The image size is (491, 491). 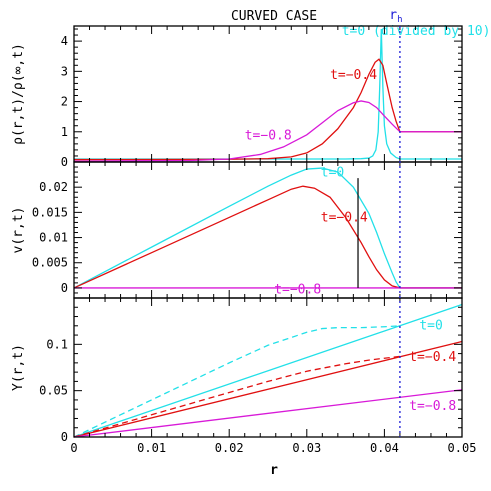 What do you see at coordinates (416, 31) in the screenshot?
I see `panel-1-series-1-label: t=0 (divided by 10)` at bounding box center [416, 31].